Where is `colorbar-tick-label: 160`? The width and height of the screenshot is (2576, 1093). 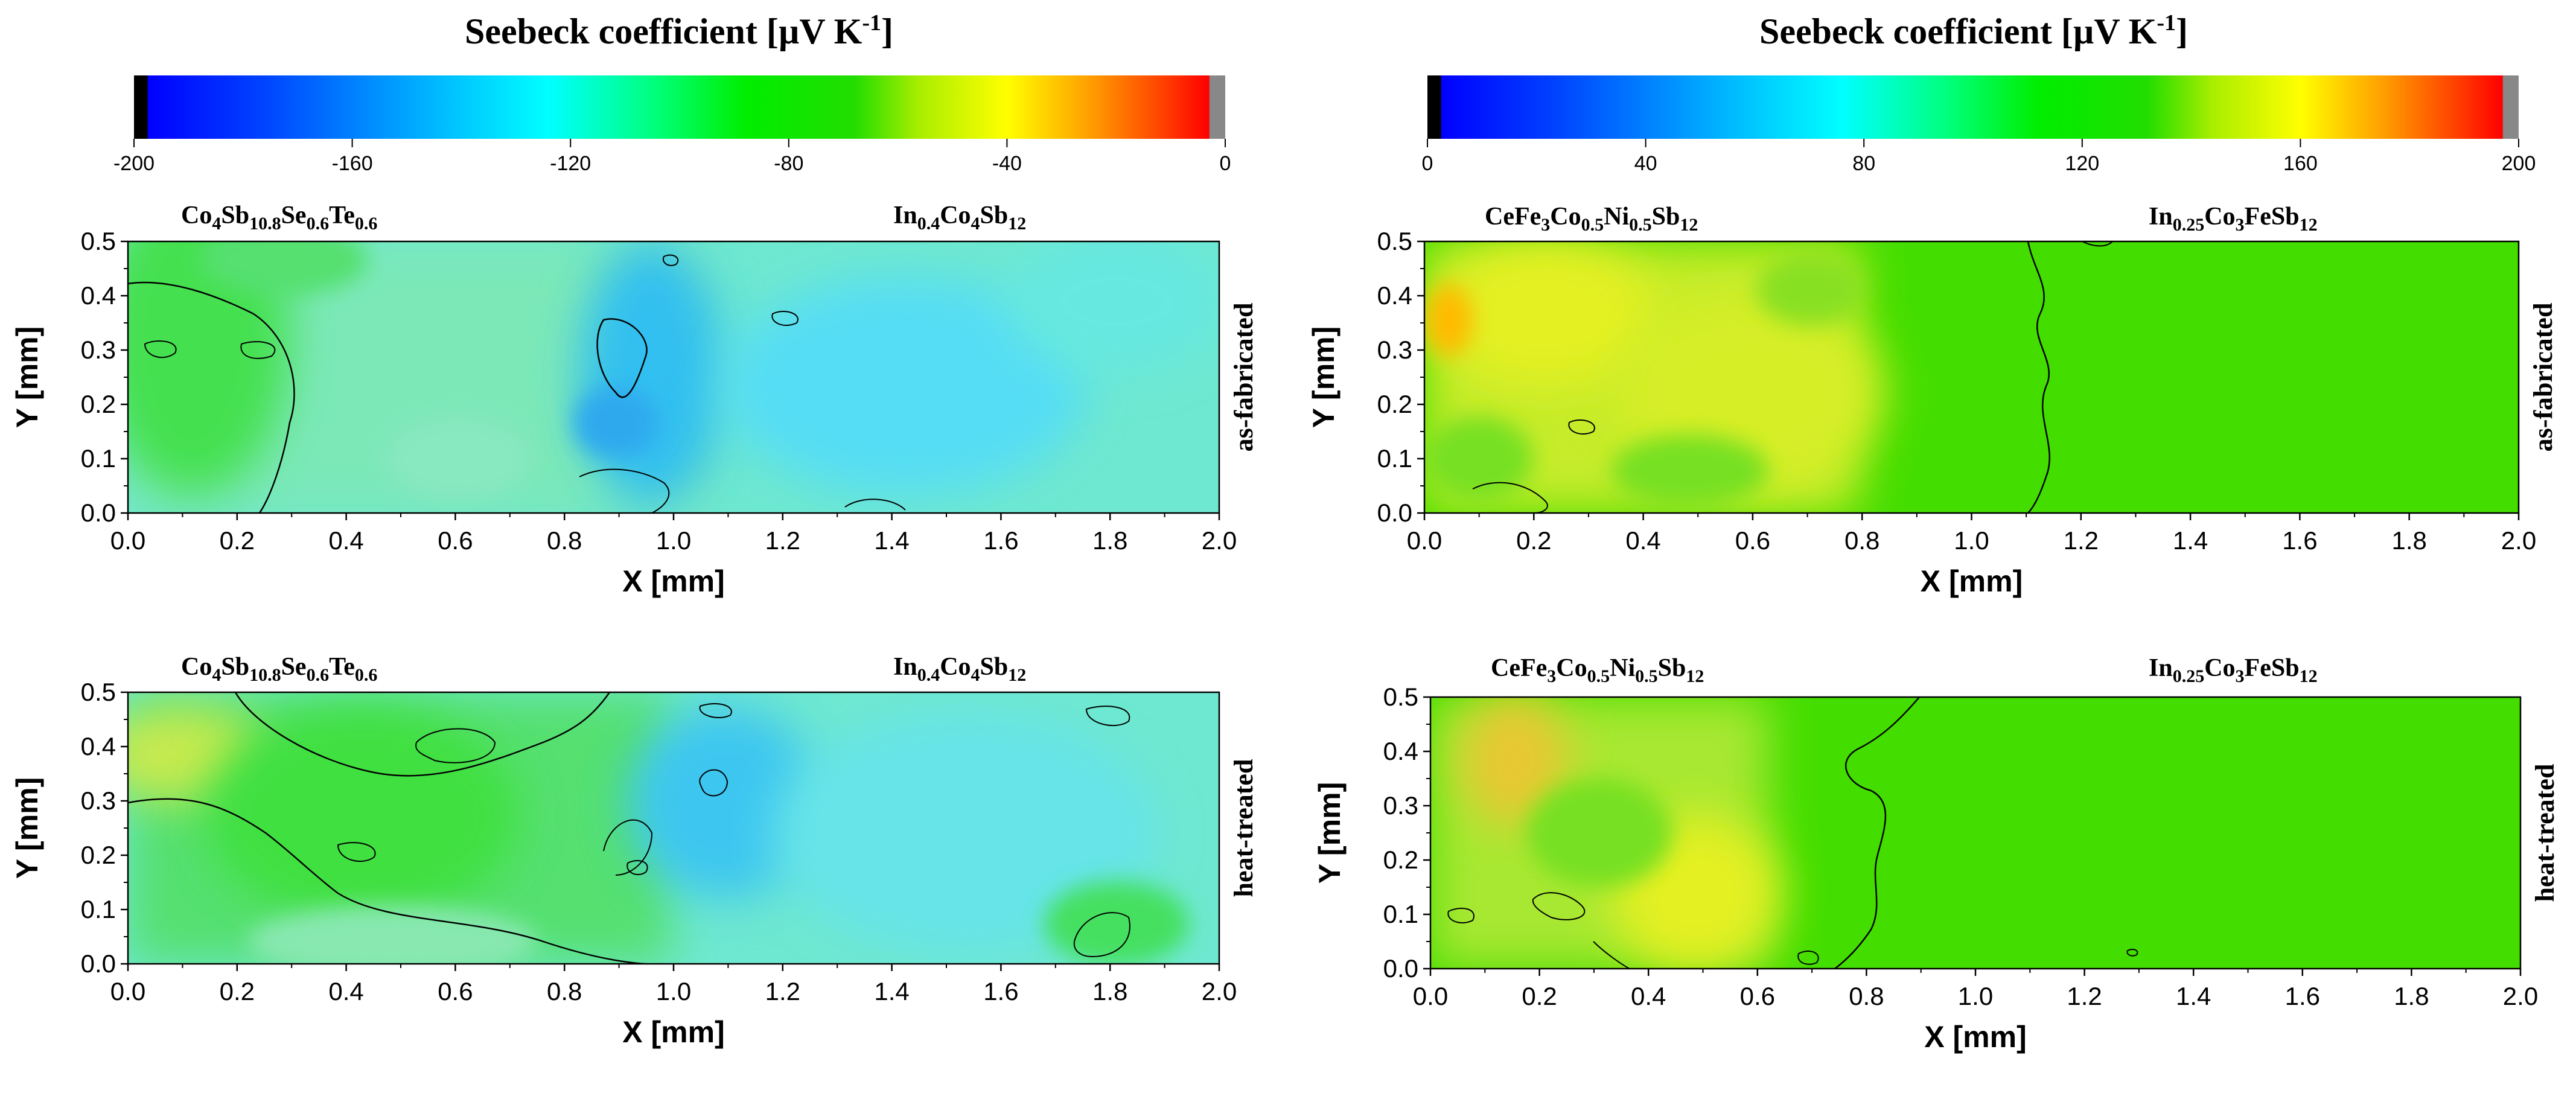 colorbar-tick-label: 160 is located at coordinates (2300, 163).